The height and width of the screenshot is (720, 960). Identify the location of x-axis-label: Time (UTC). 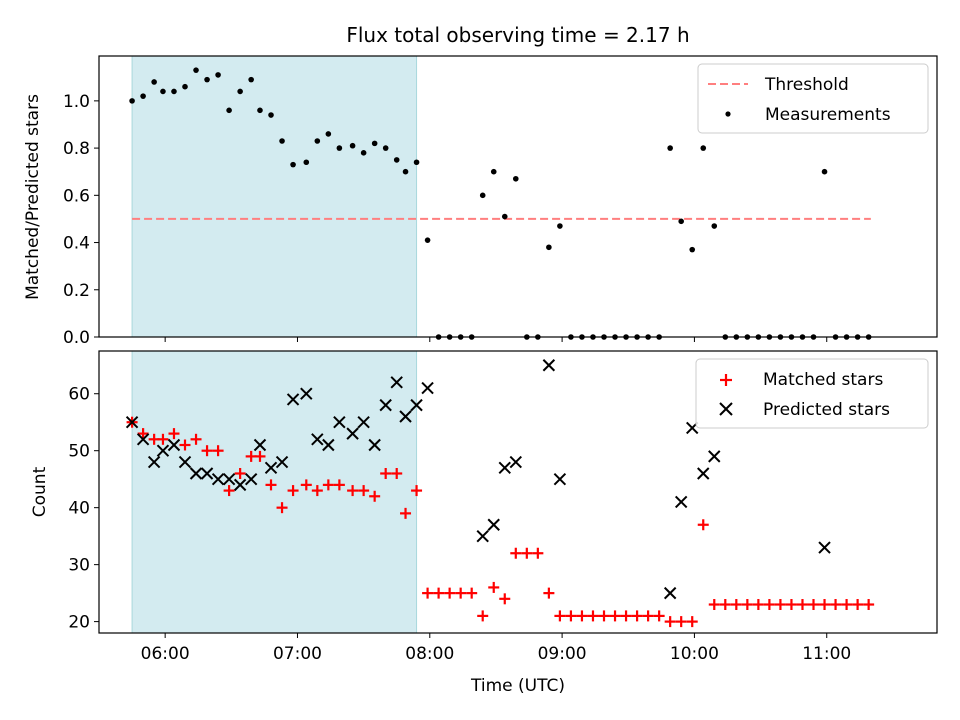
(517, 686).